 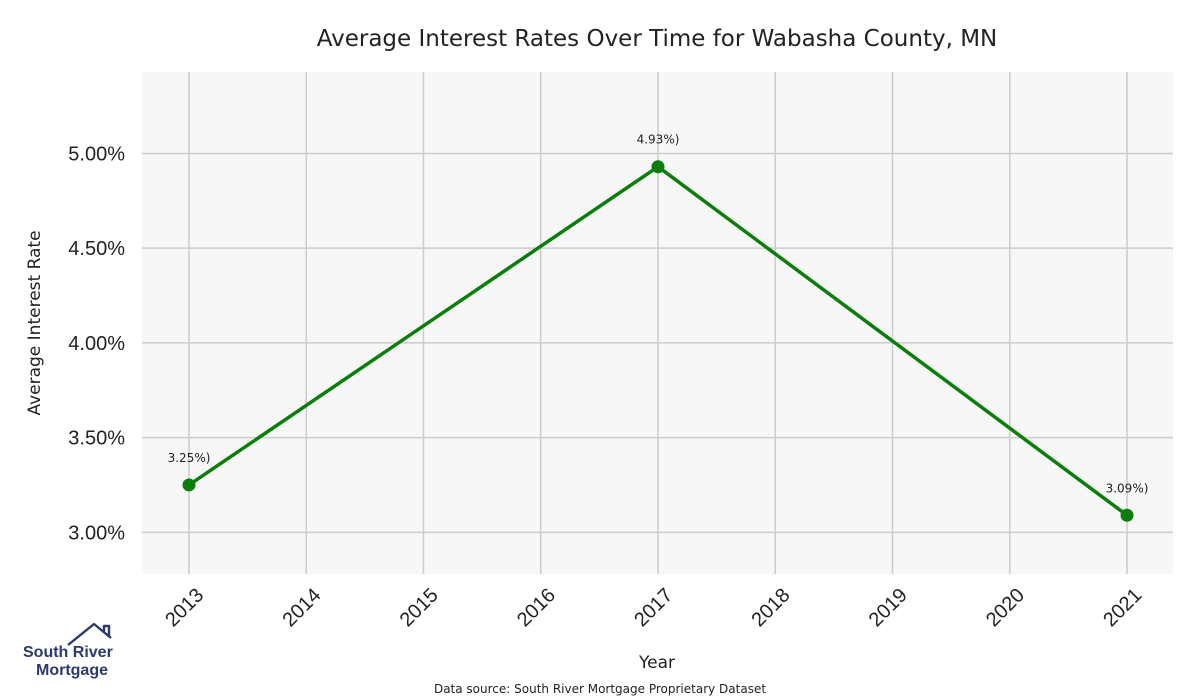 I want to click on logo-line-1: South River, so click(x=68, y=652).